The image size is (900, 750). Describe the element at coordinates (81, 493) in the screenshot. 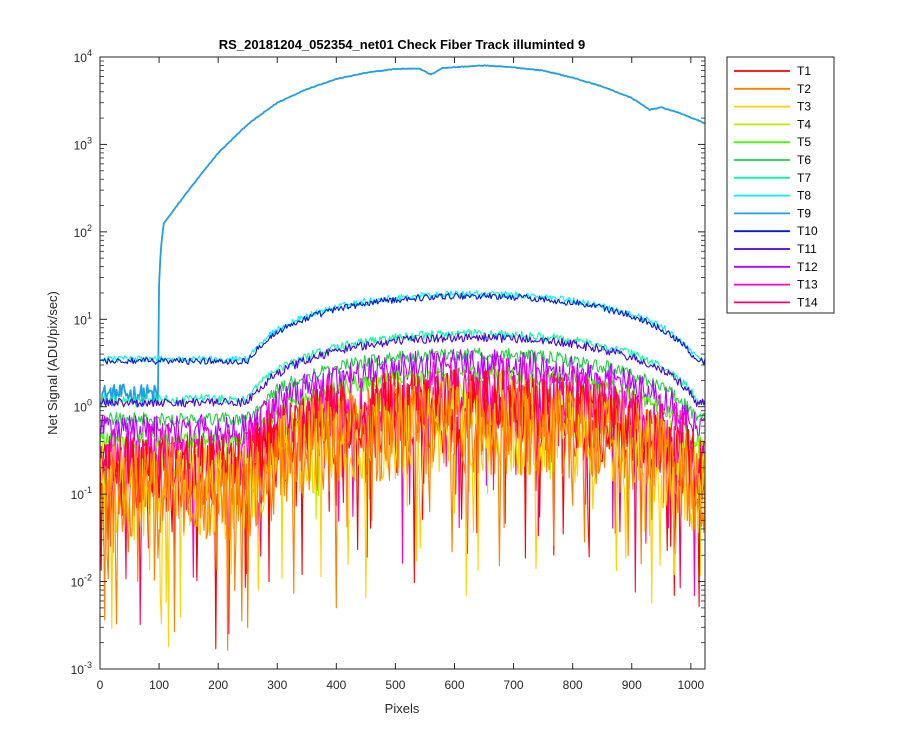

I see `y-tick-label: 10⁻¹` at that location.